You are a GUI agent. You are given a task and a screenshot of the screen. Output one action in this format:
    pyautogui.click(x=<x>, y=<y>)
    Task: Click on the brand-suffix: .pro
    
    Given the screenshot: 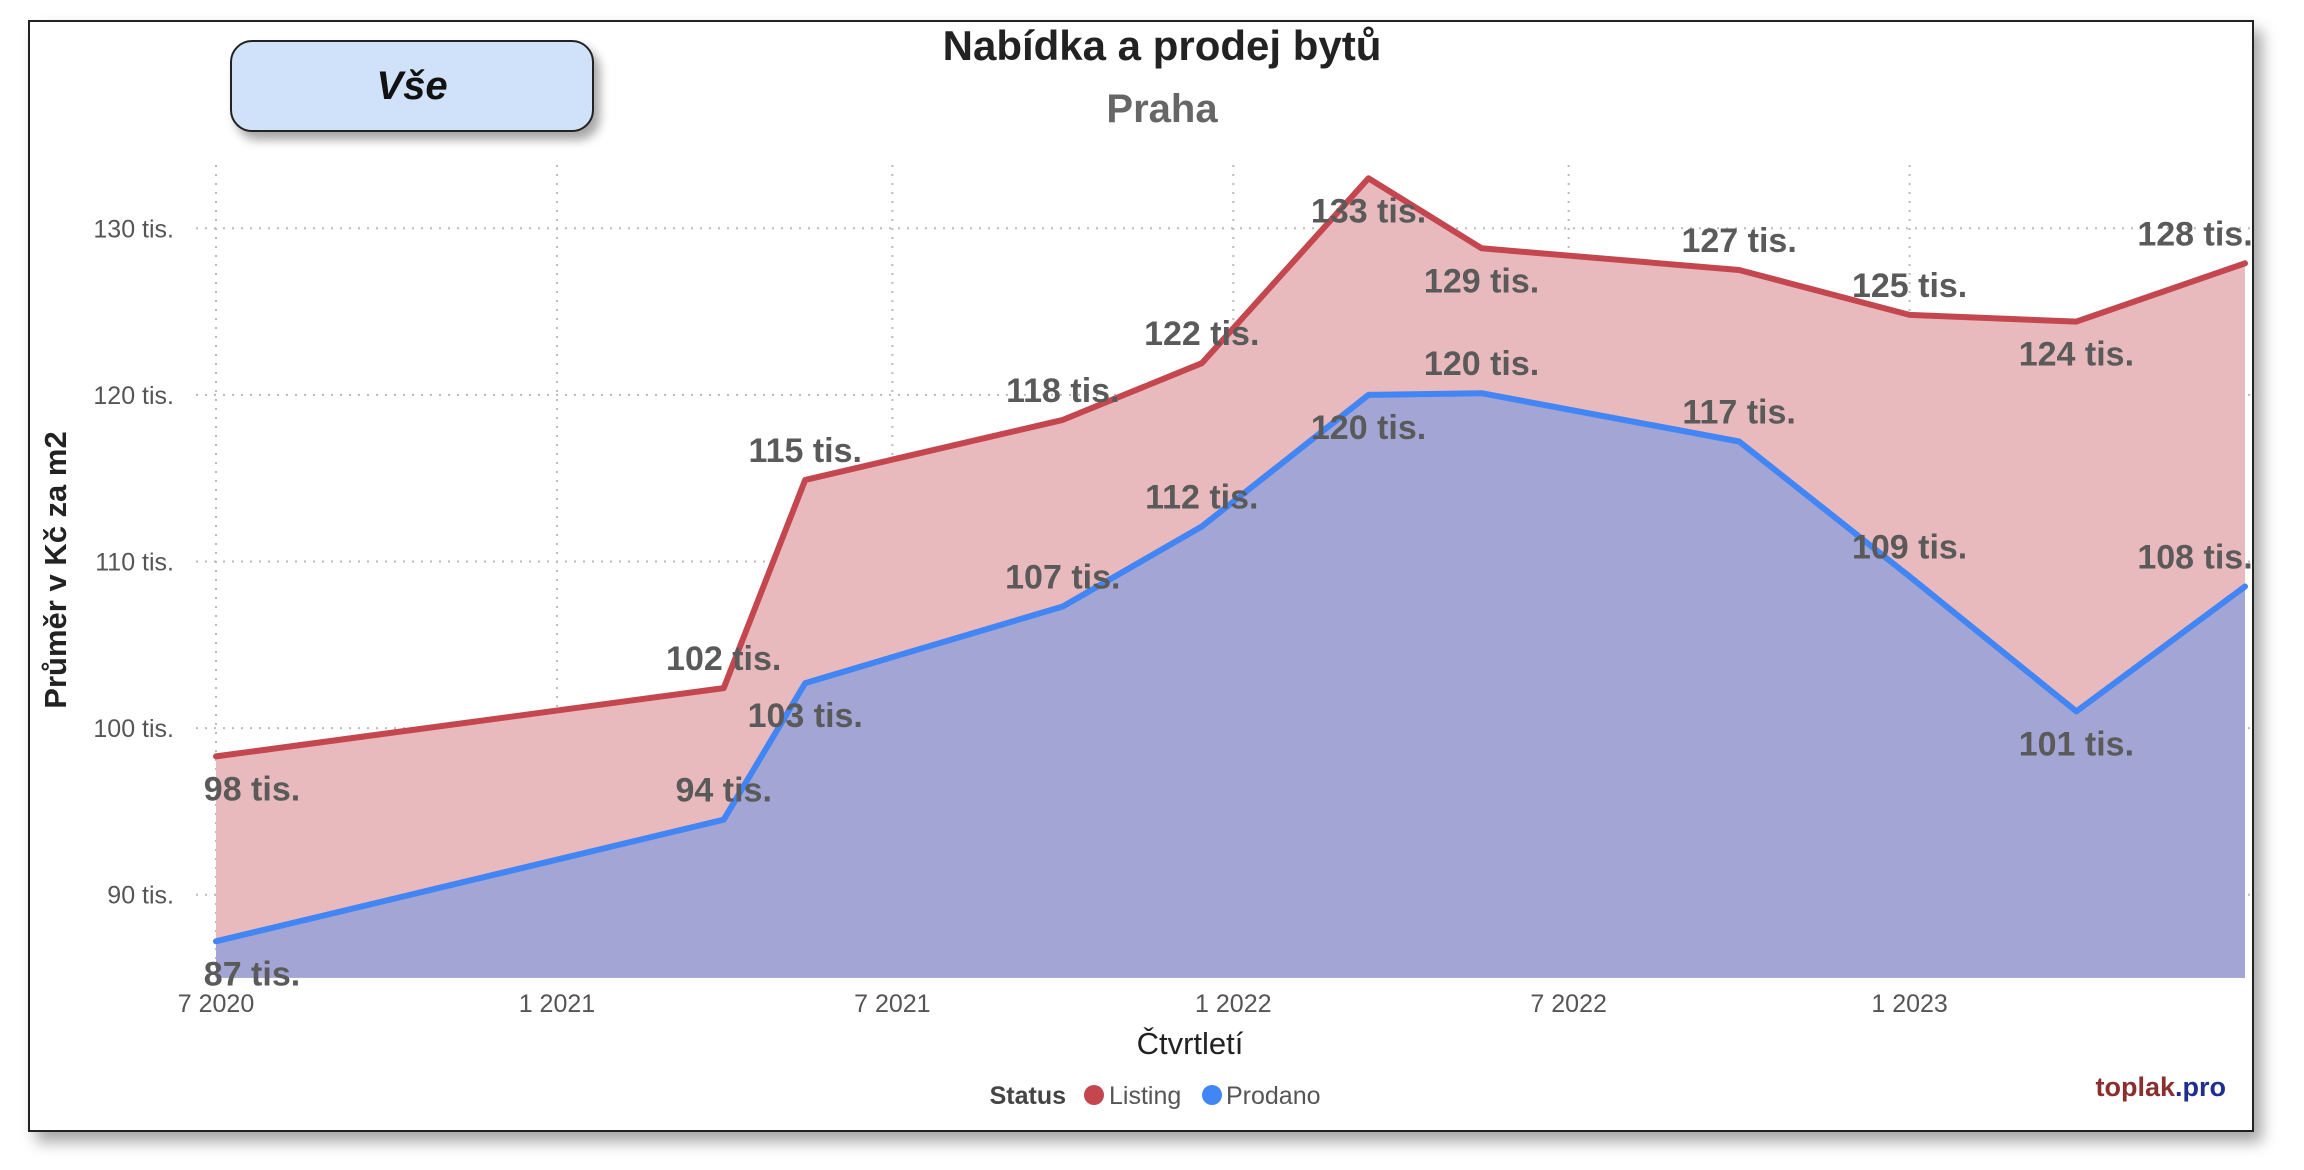 What is the action you would take?
    pyautogui.click(x=2200, y=1087)
    